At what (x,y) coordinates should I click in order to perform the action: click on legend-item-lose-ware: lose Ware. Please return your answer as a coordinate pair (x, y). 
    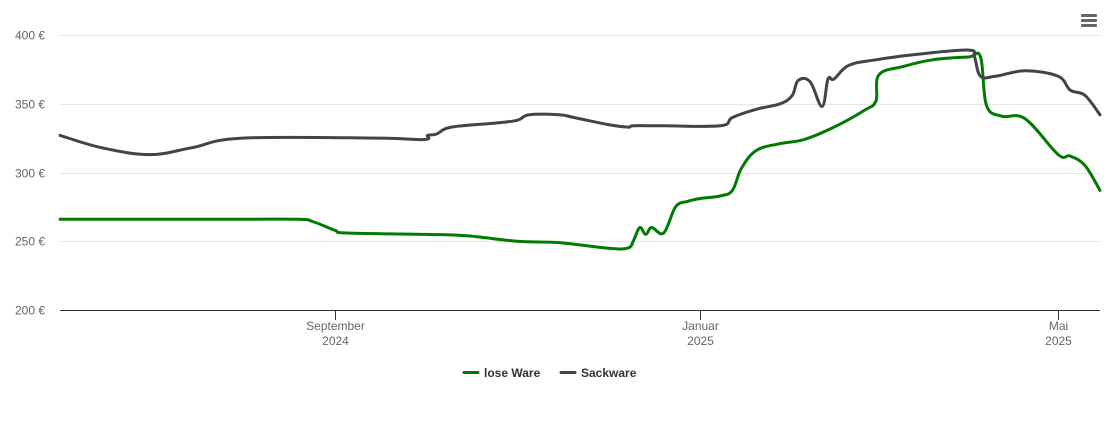
    Looking at the image, I should click on (501, 373).